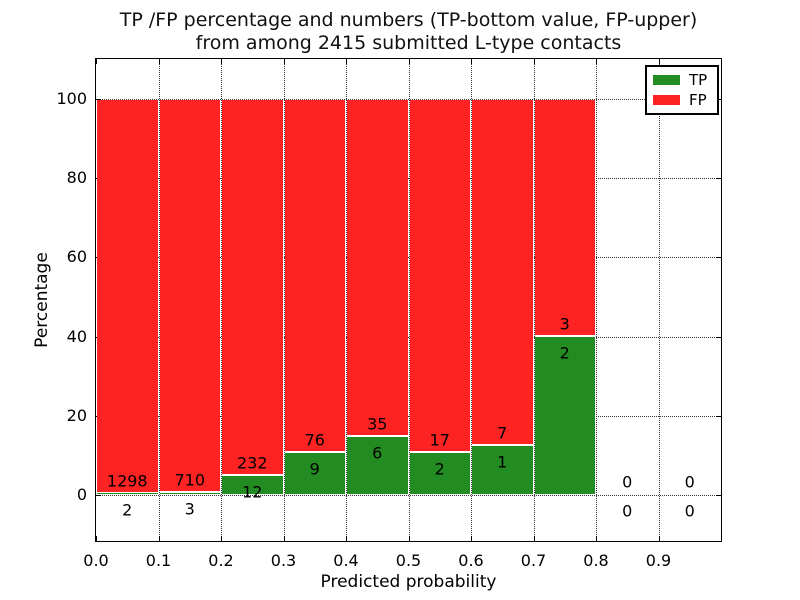 This screenshot has height=600, width=800. Describe the element at coordinates (76, 336) in the screenshot. I see `y-tick-label: 40` at that location.